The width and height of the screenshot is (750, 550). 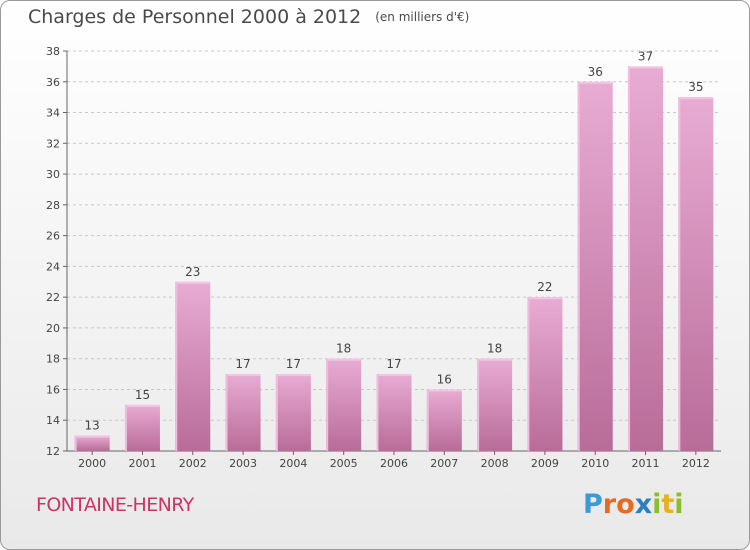 I want to click on y-tick-label: 28, so click(x=53, y=205).